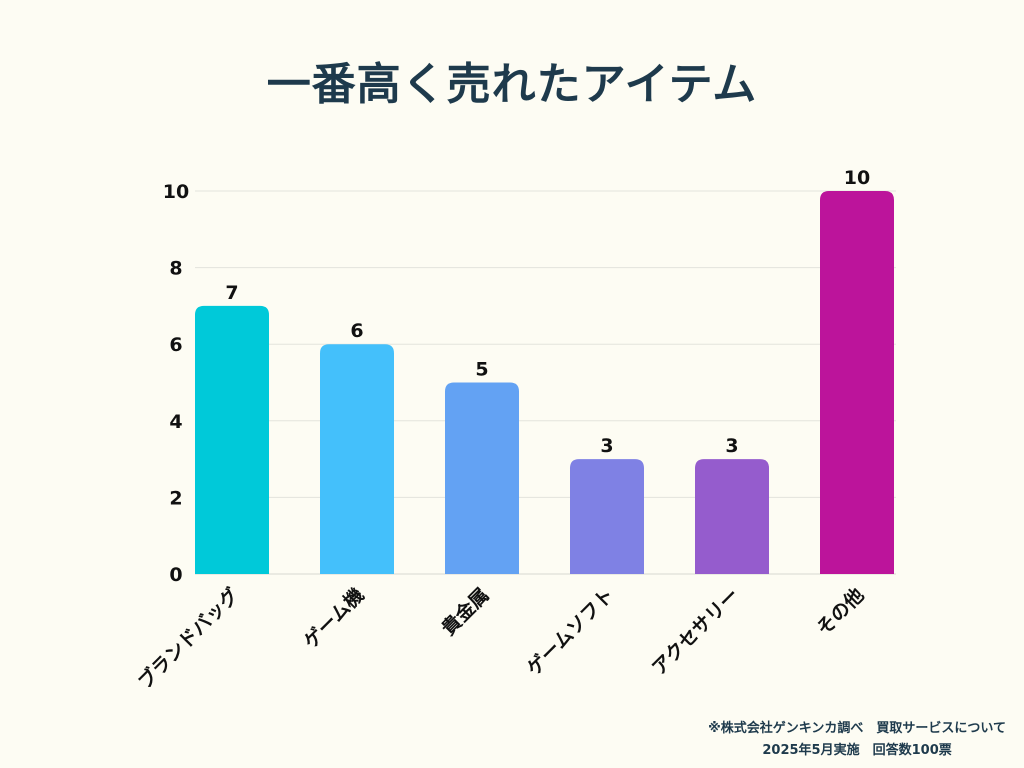  What do you see at coordinates (334, 618) in the screenshot?
I see `x-tick-label: ゲーム機` at bounding box center [334, 618].